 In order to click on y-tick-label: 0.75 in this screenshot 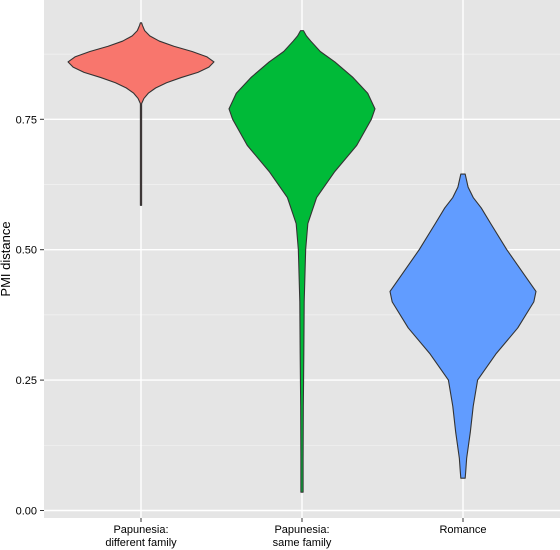, I will do `click(26, 120)`.